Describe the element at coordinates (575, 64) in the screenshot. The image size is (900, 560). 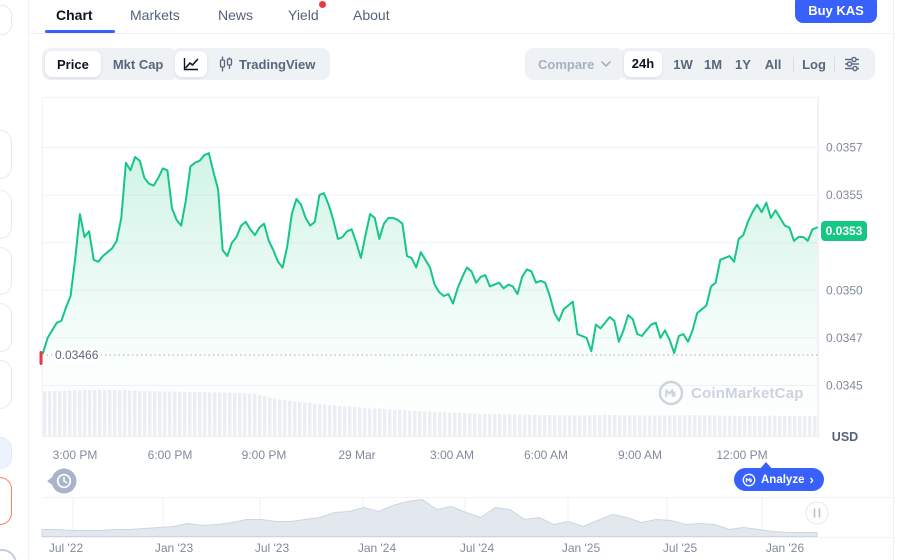
I see `compare-dropdown: Compare` at that location.